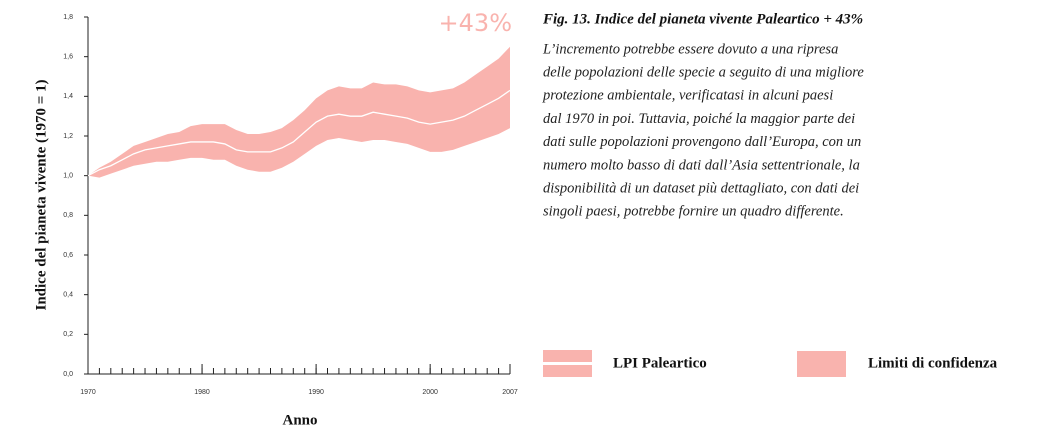 Image resolution: width=1045 pixels, height=428 pixels. I want to click on y-tick-label: 0,6, so click(68, 255).